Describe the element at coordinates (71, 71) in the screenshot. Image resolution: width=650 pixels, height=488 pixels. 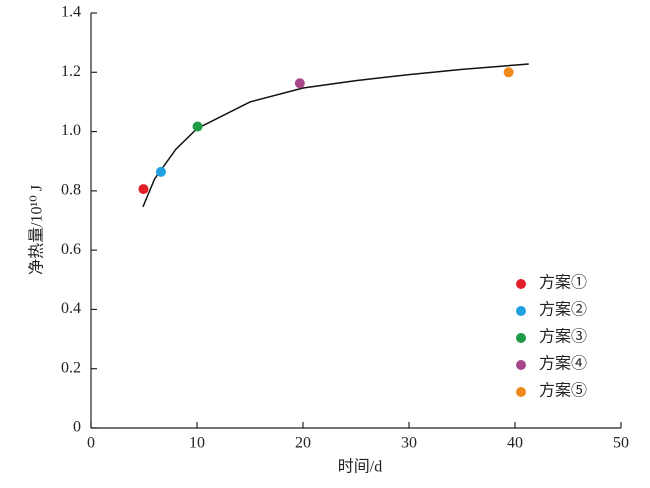
I see `y-tick-label: 1.2` at that location.